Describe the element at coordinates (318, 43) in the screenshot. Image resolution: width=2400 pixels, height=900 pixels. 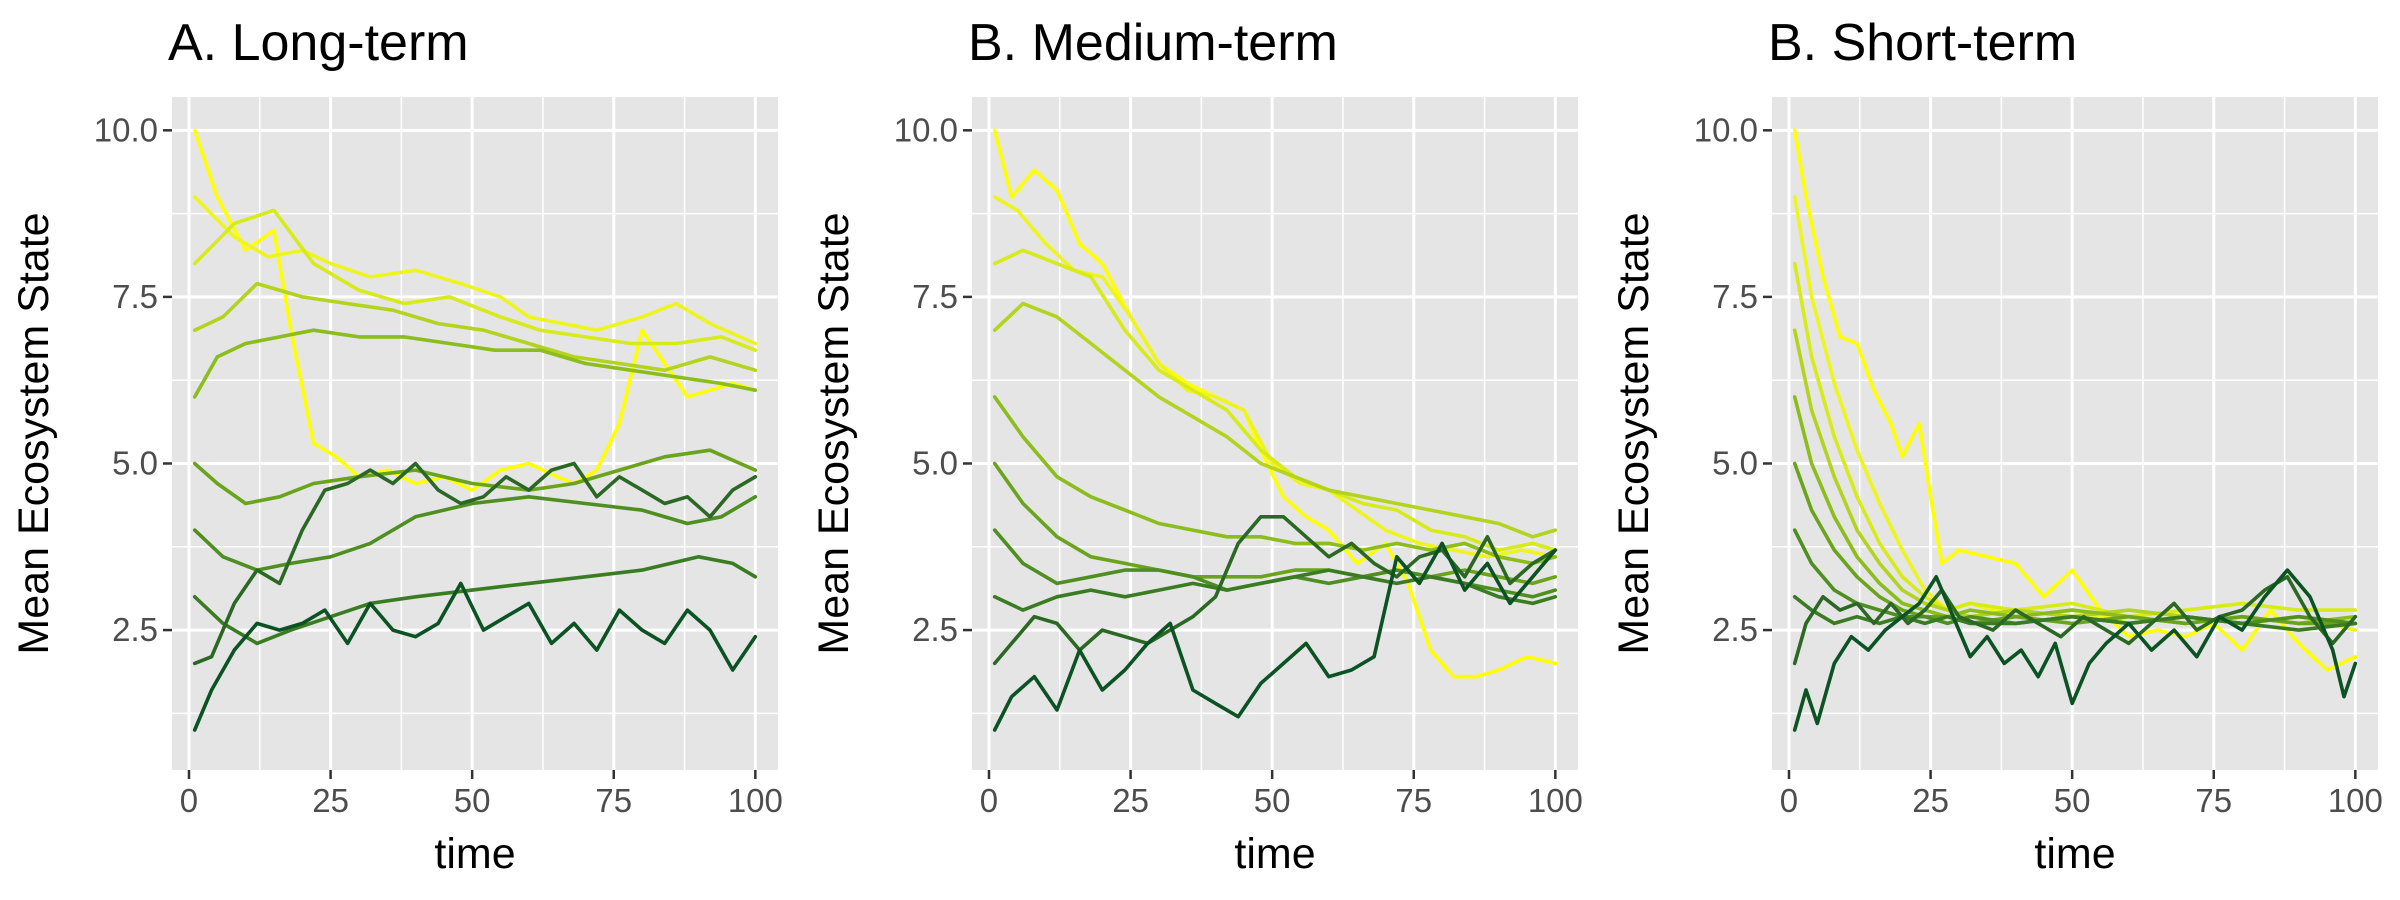
I see `panel-title: A. Long-term` at that location.